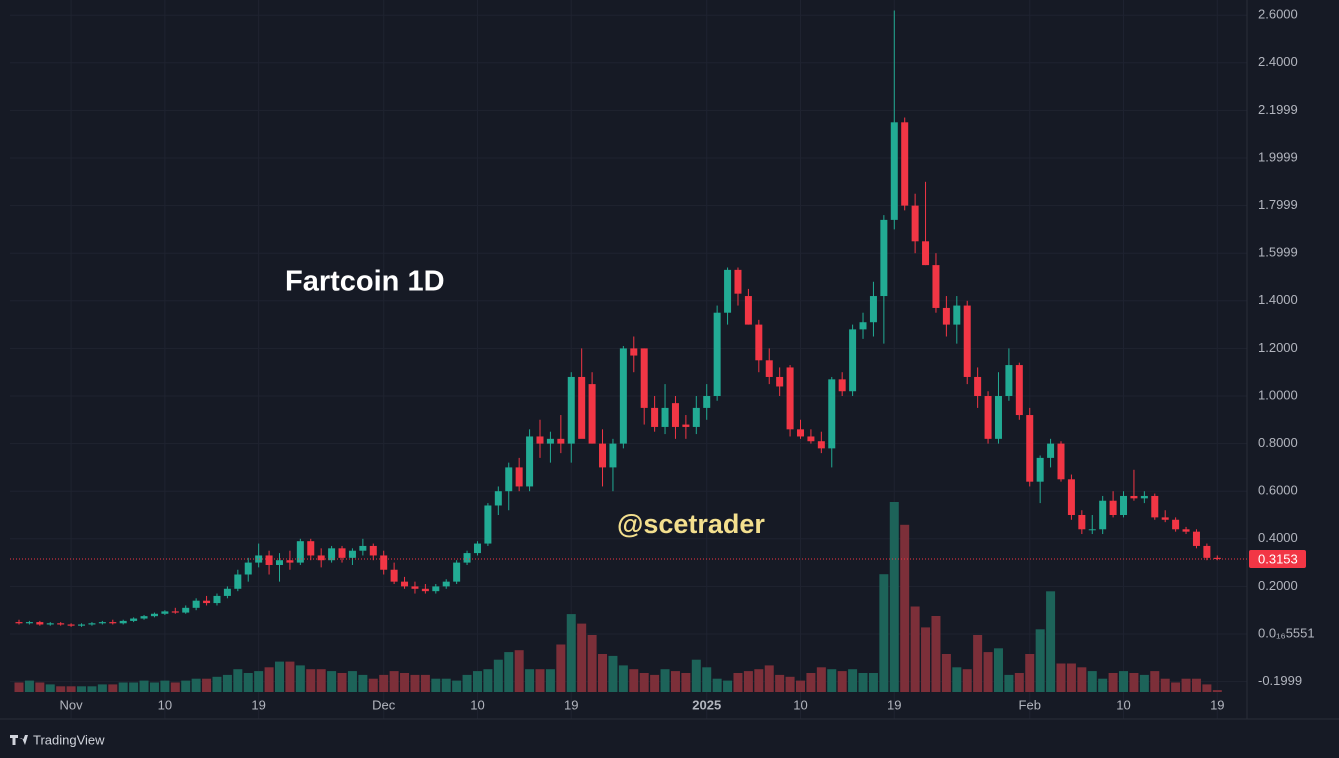 The width and height of the screenshot is (1339, 758). What do you see at coordinates (1278, 204) in the screenshot?
I see `y-tick-label: 1.7999` at bounding box center [1278, 204].